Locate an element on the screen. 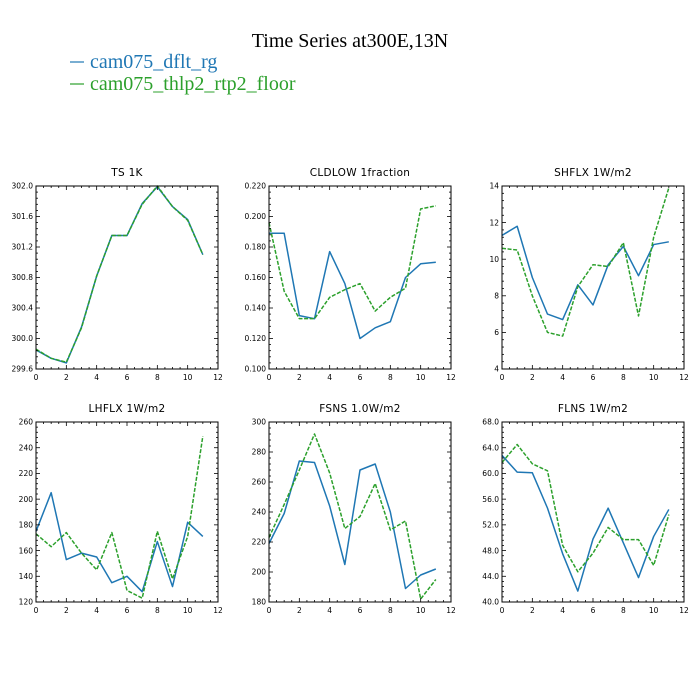  legend-label-1: cam075_thlp2_rtp2_floor is located at coordinates (193, 84).